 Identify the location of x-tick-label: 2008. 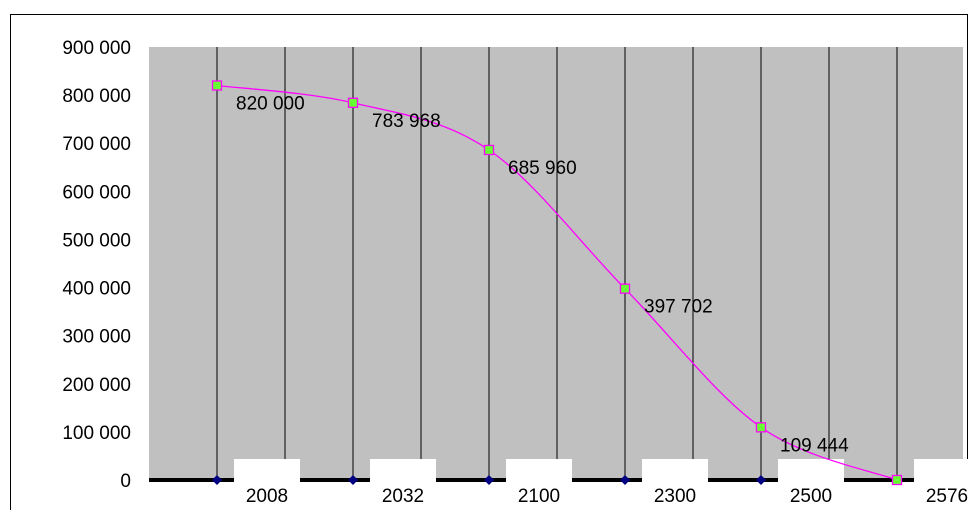
(267, 496).